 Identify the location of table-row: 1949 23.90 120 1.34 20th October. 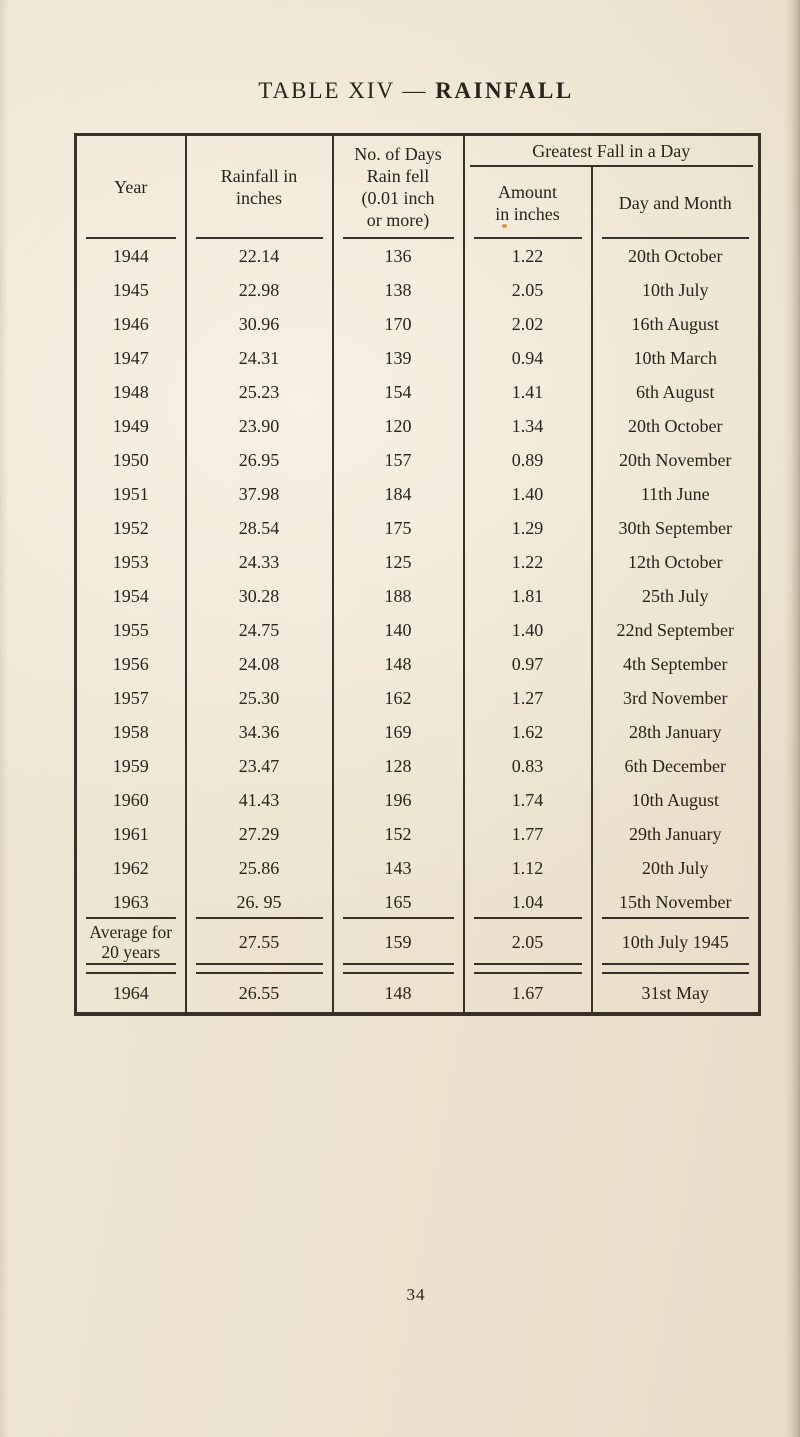
(417, 425).